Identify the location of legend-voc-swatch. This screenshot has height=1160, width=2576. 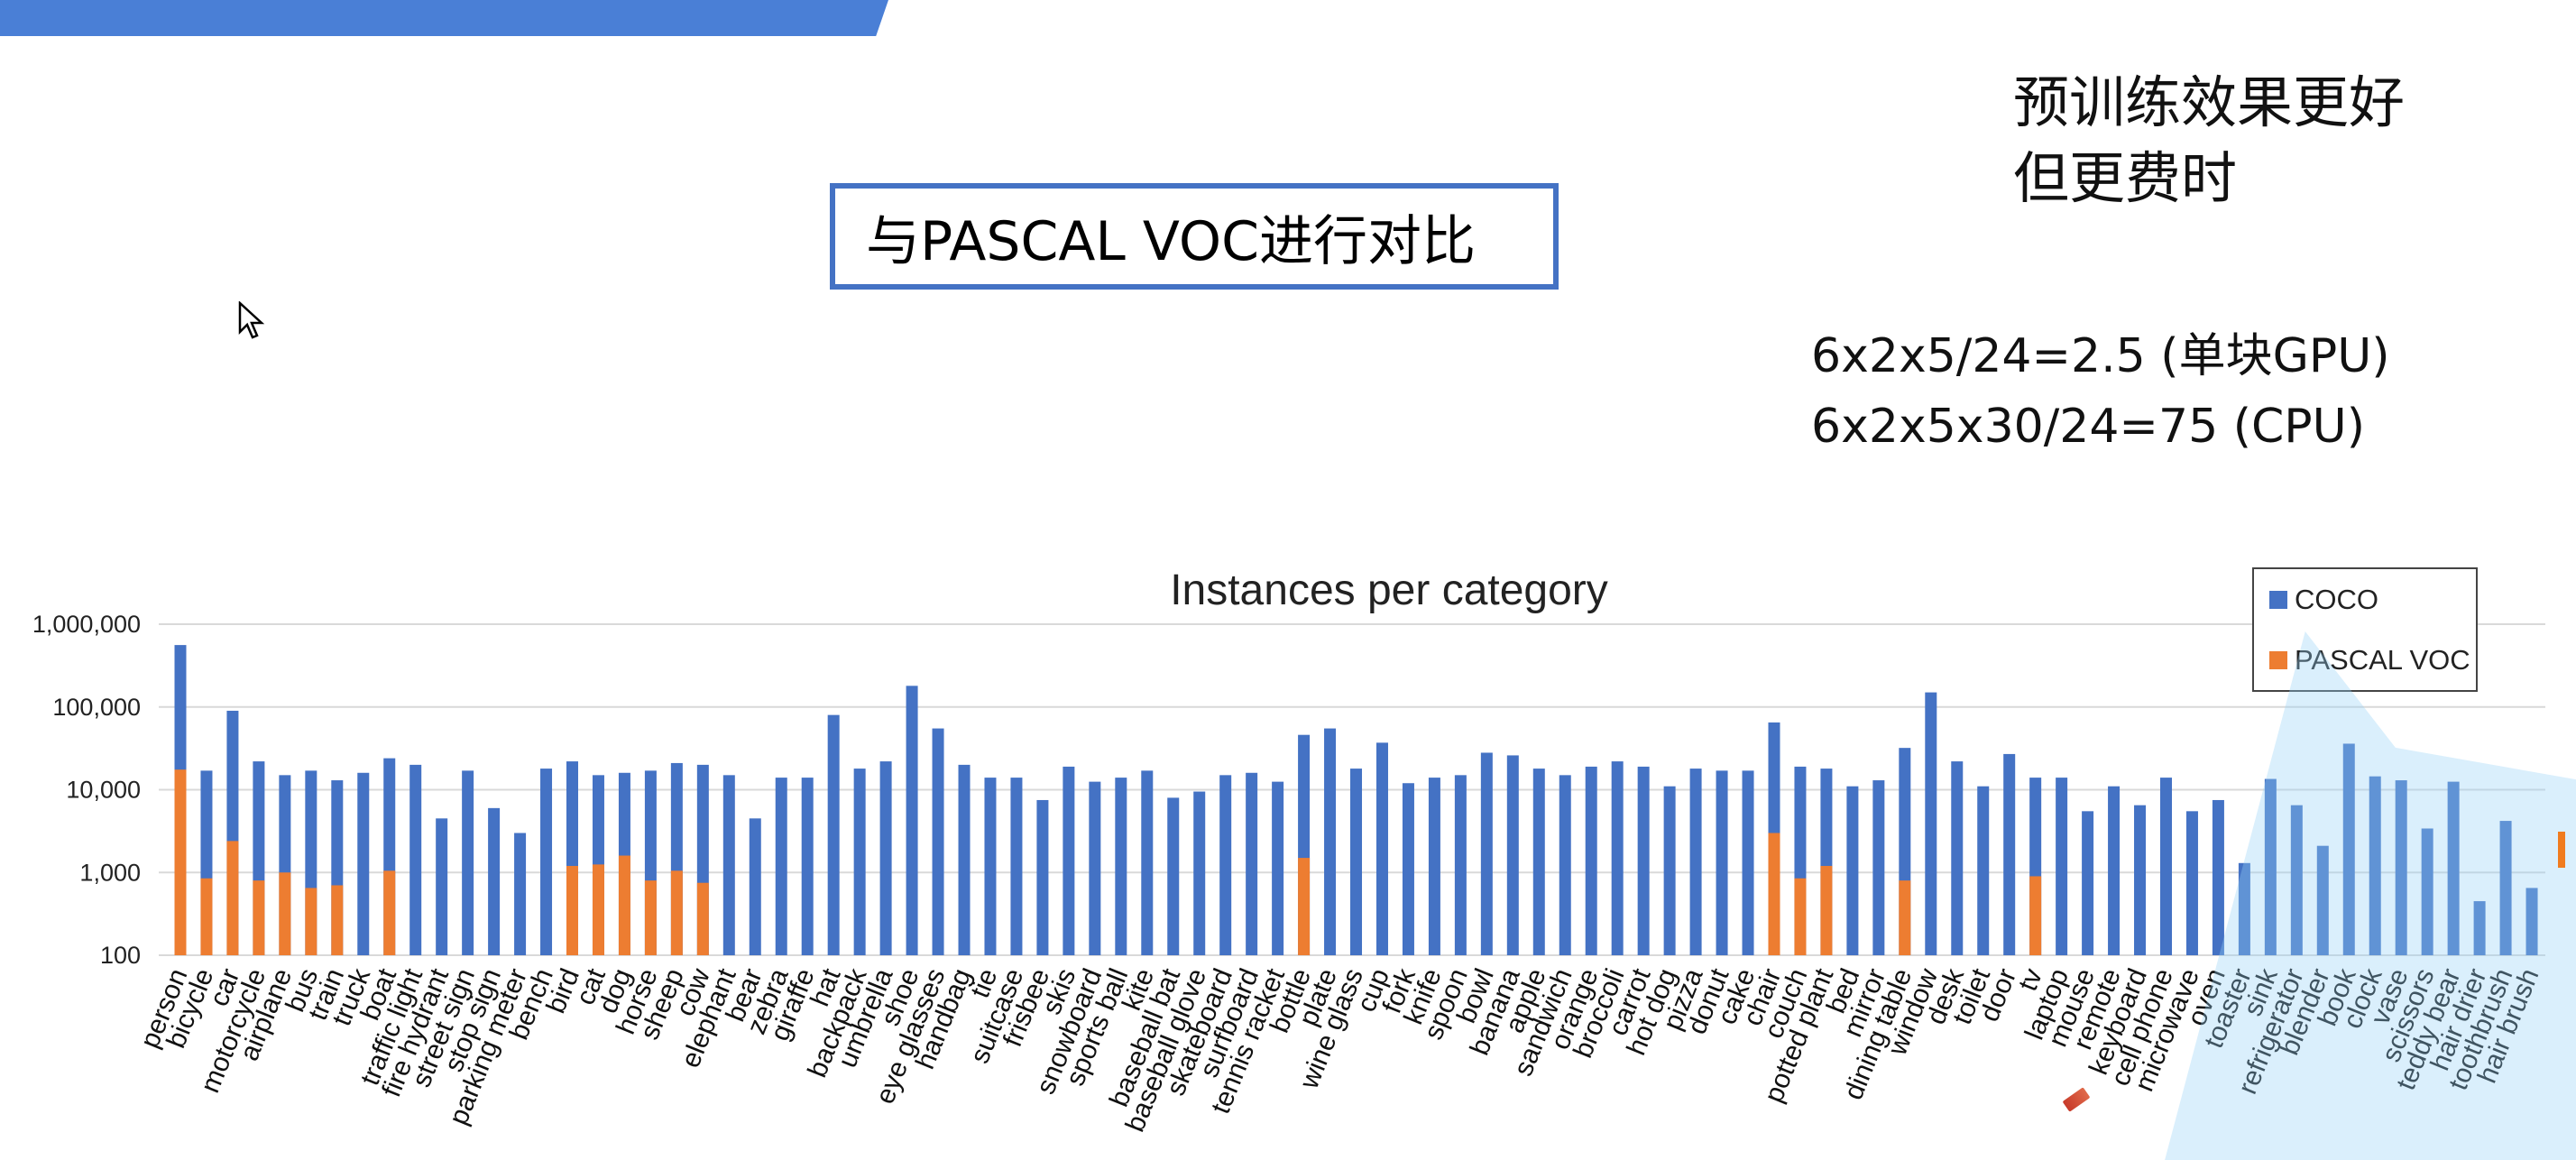
(2278, 660).